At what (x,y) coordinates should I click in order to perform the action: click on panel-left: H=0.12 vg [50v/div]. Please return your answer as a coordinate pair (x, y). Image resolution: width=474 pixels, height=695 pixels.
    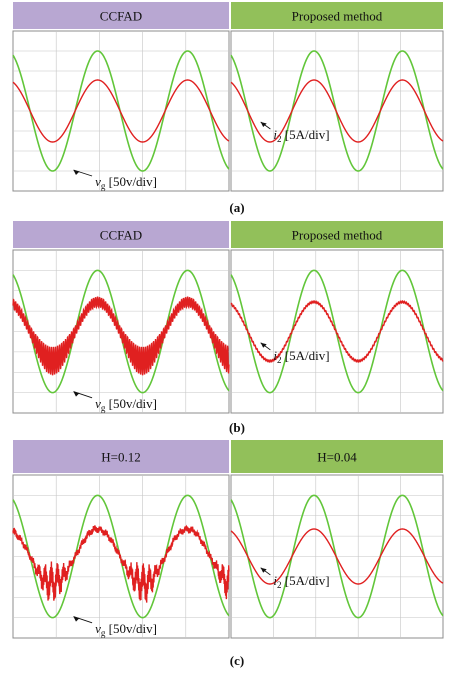
    Looking at the image, I should click on (121, 539).